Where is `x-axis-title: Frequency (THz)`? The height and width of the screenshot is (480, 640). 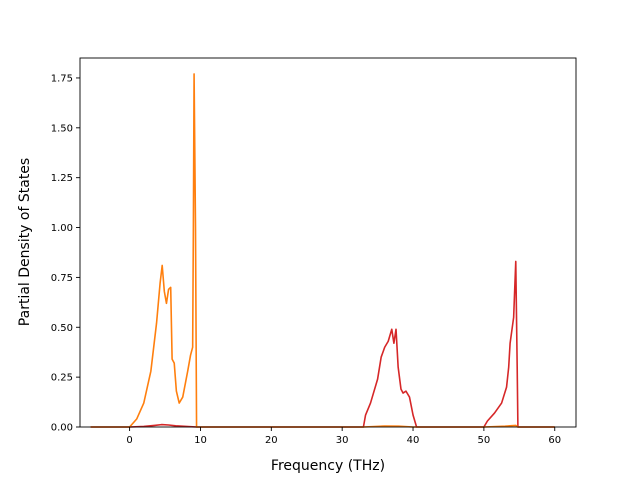
x-axis-title: Frequency (THz) is located at coordinates (328, 466).